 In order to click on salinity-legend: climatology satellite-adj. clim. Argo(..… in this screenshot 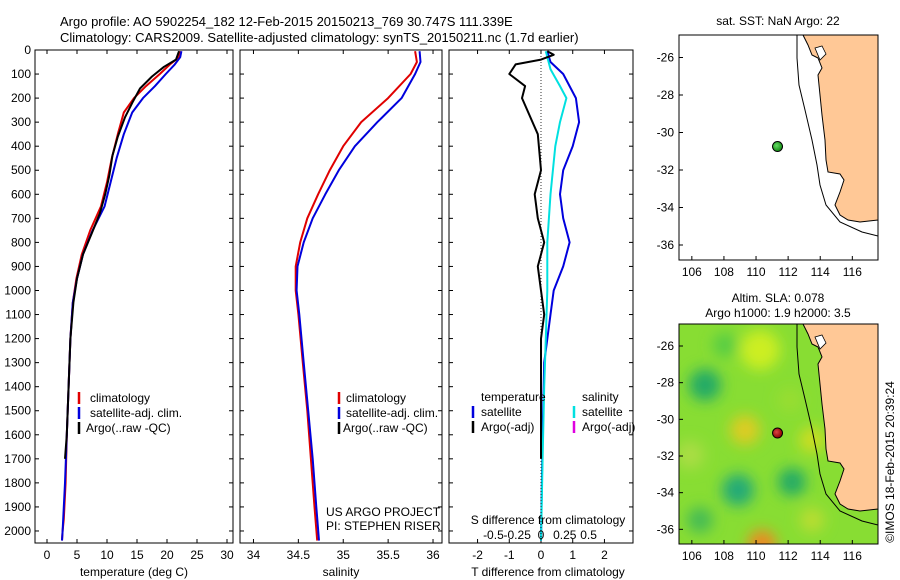, I will do `click(387, 413)`.